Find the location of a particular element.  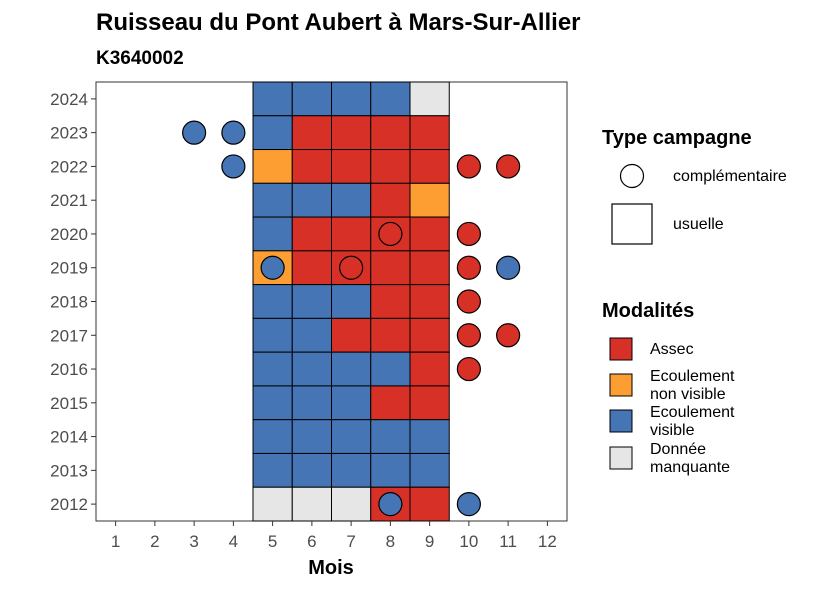

x-axis-title: Mois is located at coordinates (331, 568).